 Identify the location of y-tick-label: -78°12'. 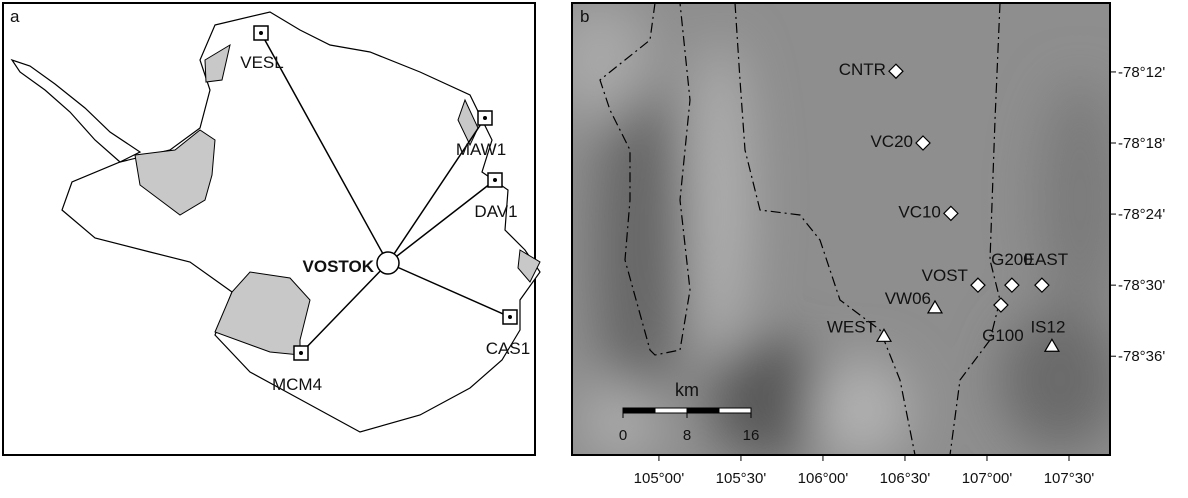
(1141, 72).